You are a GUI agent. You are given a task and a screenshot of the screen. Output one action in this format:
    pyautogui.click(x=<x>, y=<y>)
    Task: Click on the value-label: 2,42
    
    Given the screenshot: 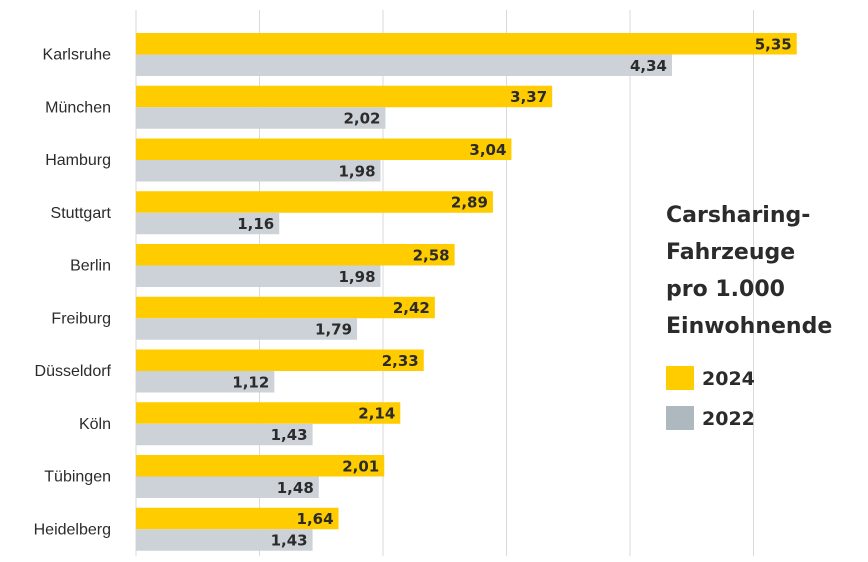 What is the action you would take?
    pyautogui.click(x=411, y=308)
    